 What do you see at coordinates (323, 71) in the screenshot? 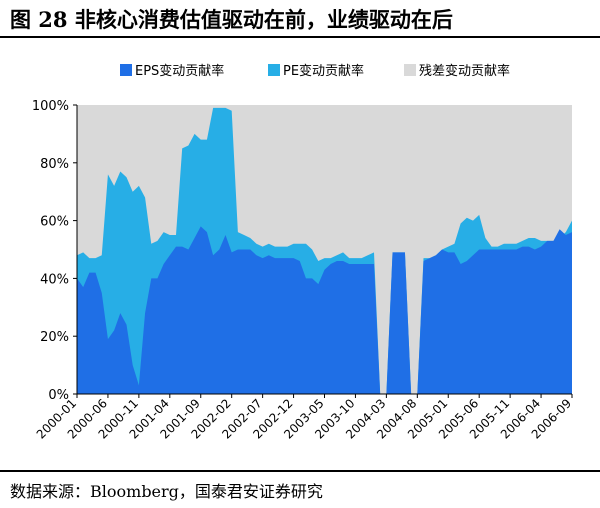
I see `legend-label: PE变动贡献率` at bounding box center [323, 71].